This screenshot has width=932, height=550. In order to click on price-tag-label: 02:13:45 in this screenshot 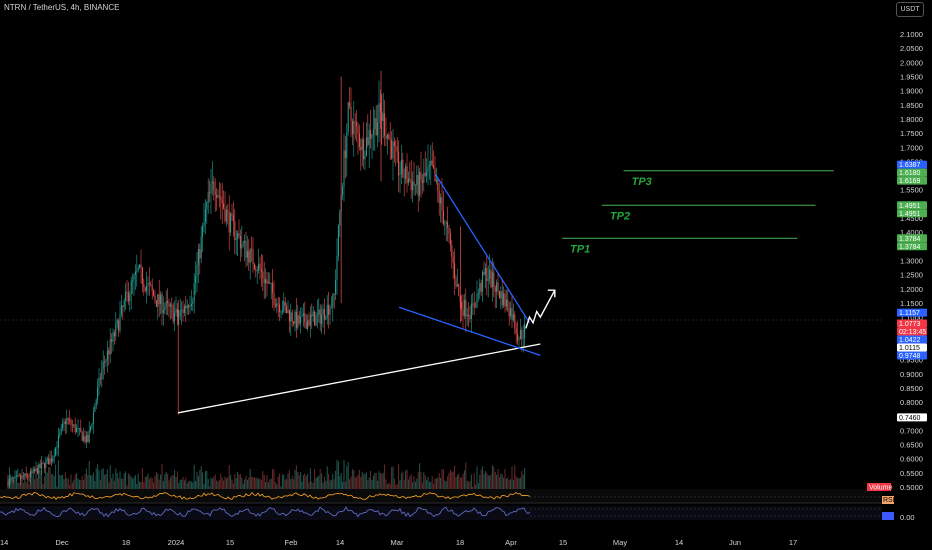, I will do `click(912, 332)`.